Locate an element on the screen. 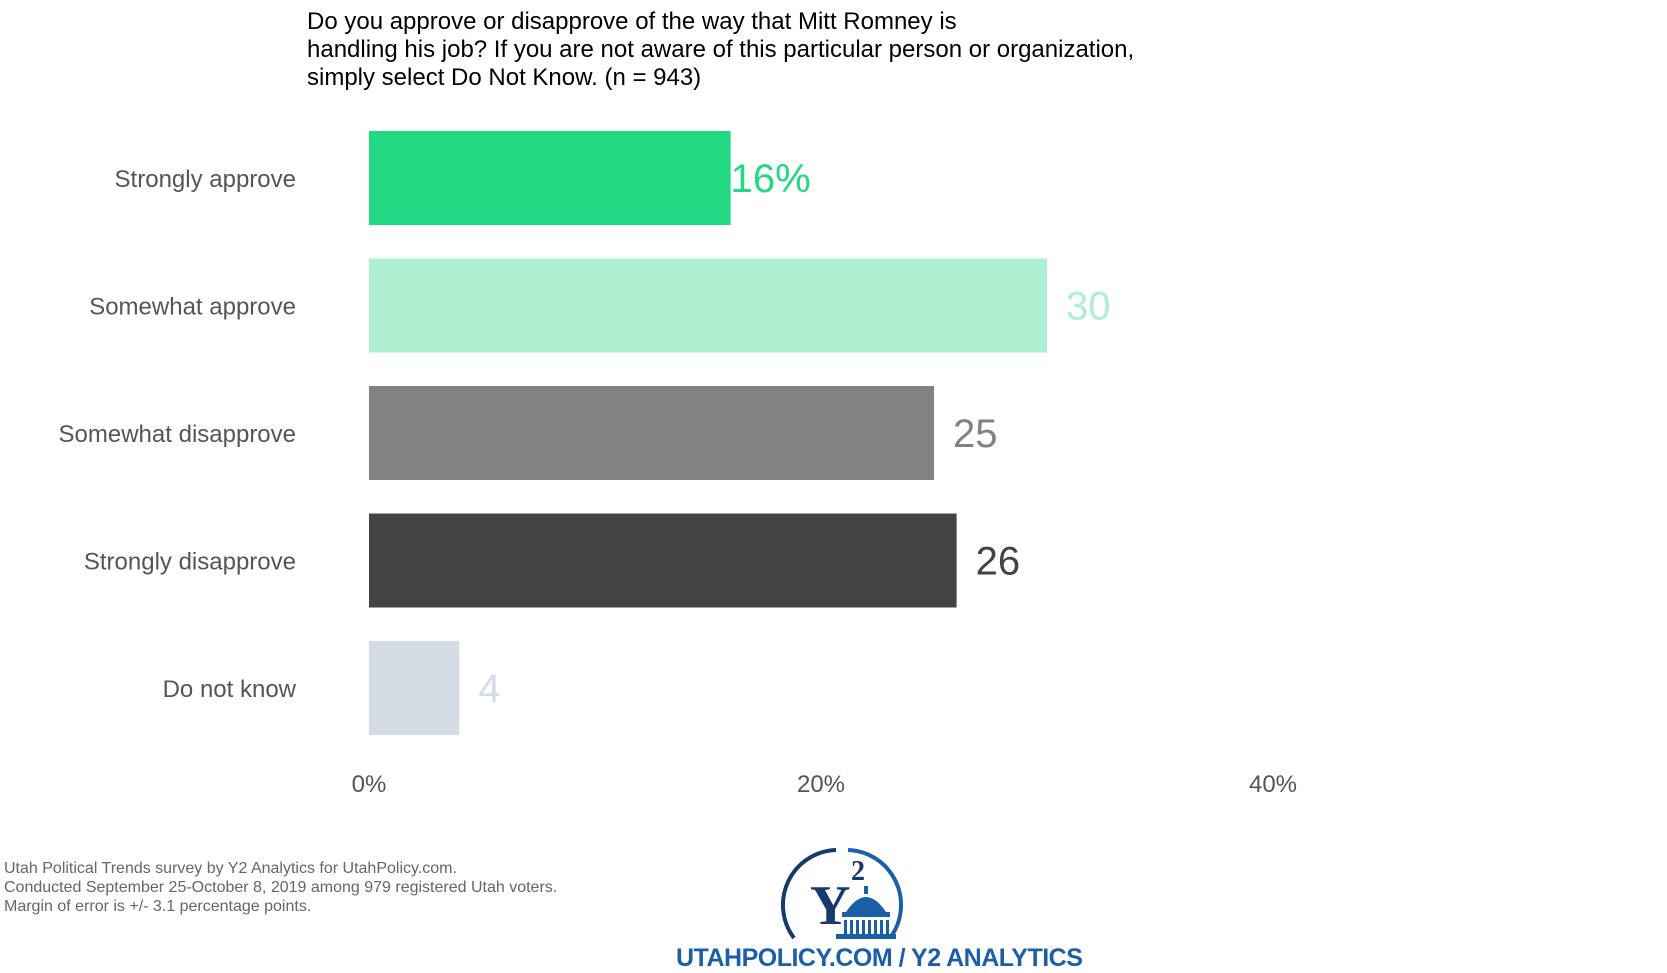 This screenshot has width=1667, height=973. bar-strongly-approve is located at coordinates (550, 178).